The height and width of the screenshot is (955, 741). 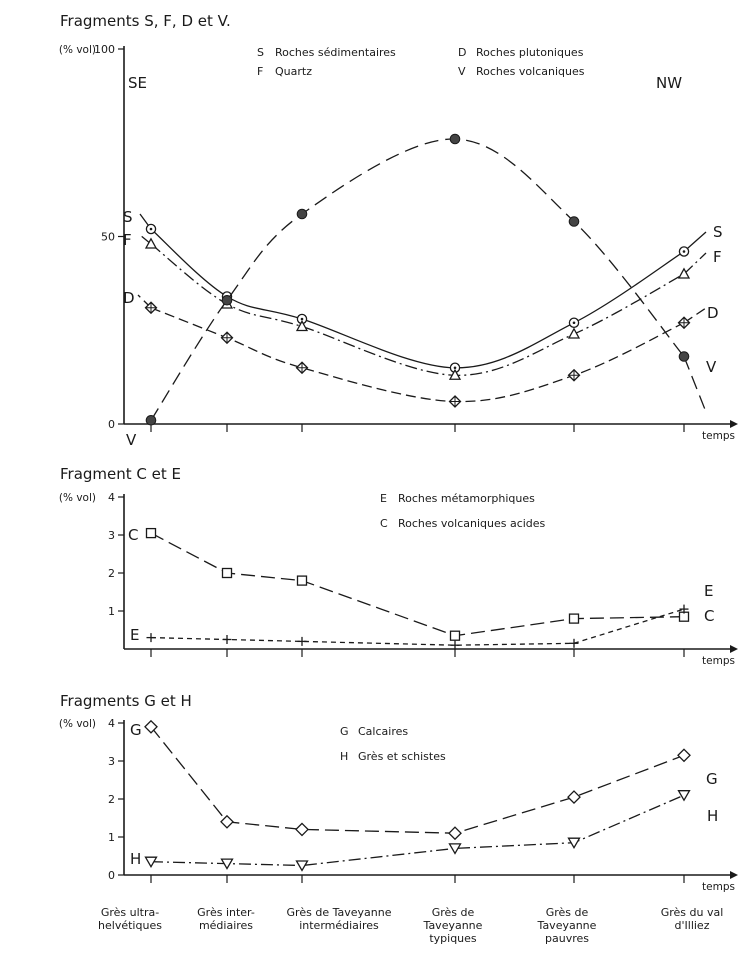 I want to click on category-label: Grès du val d'Illiez, so click(x=692, y=919).